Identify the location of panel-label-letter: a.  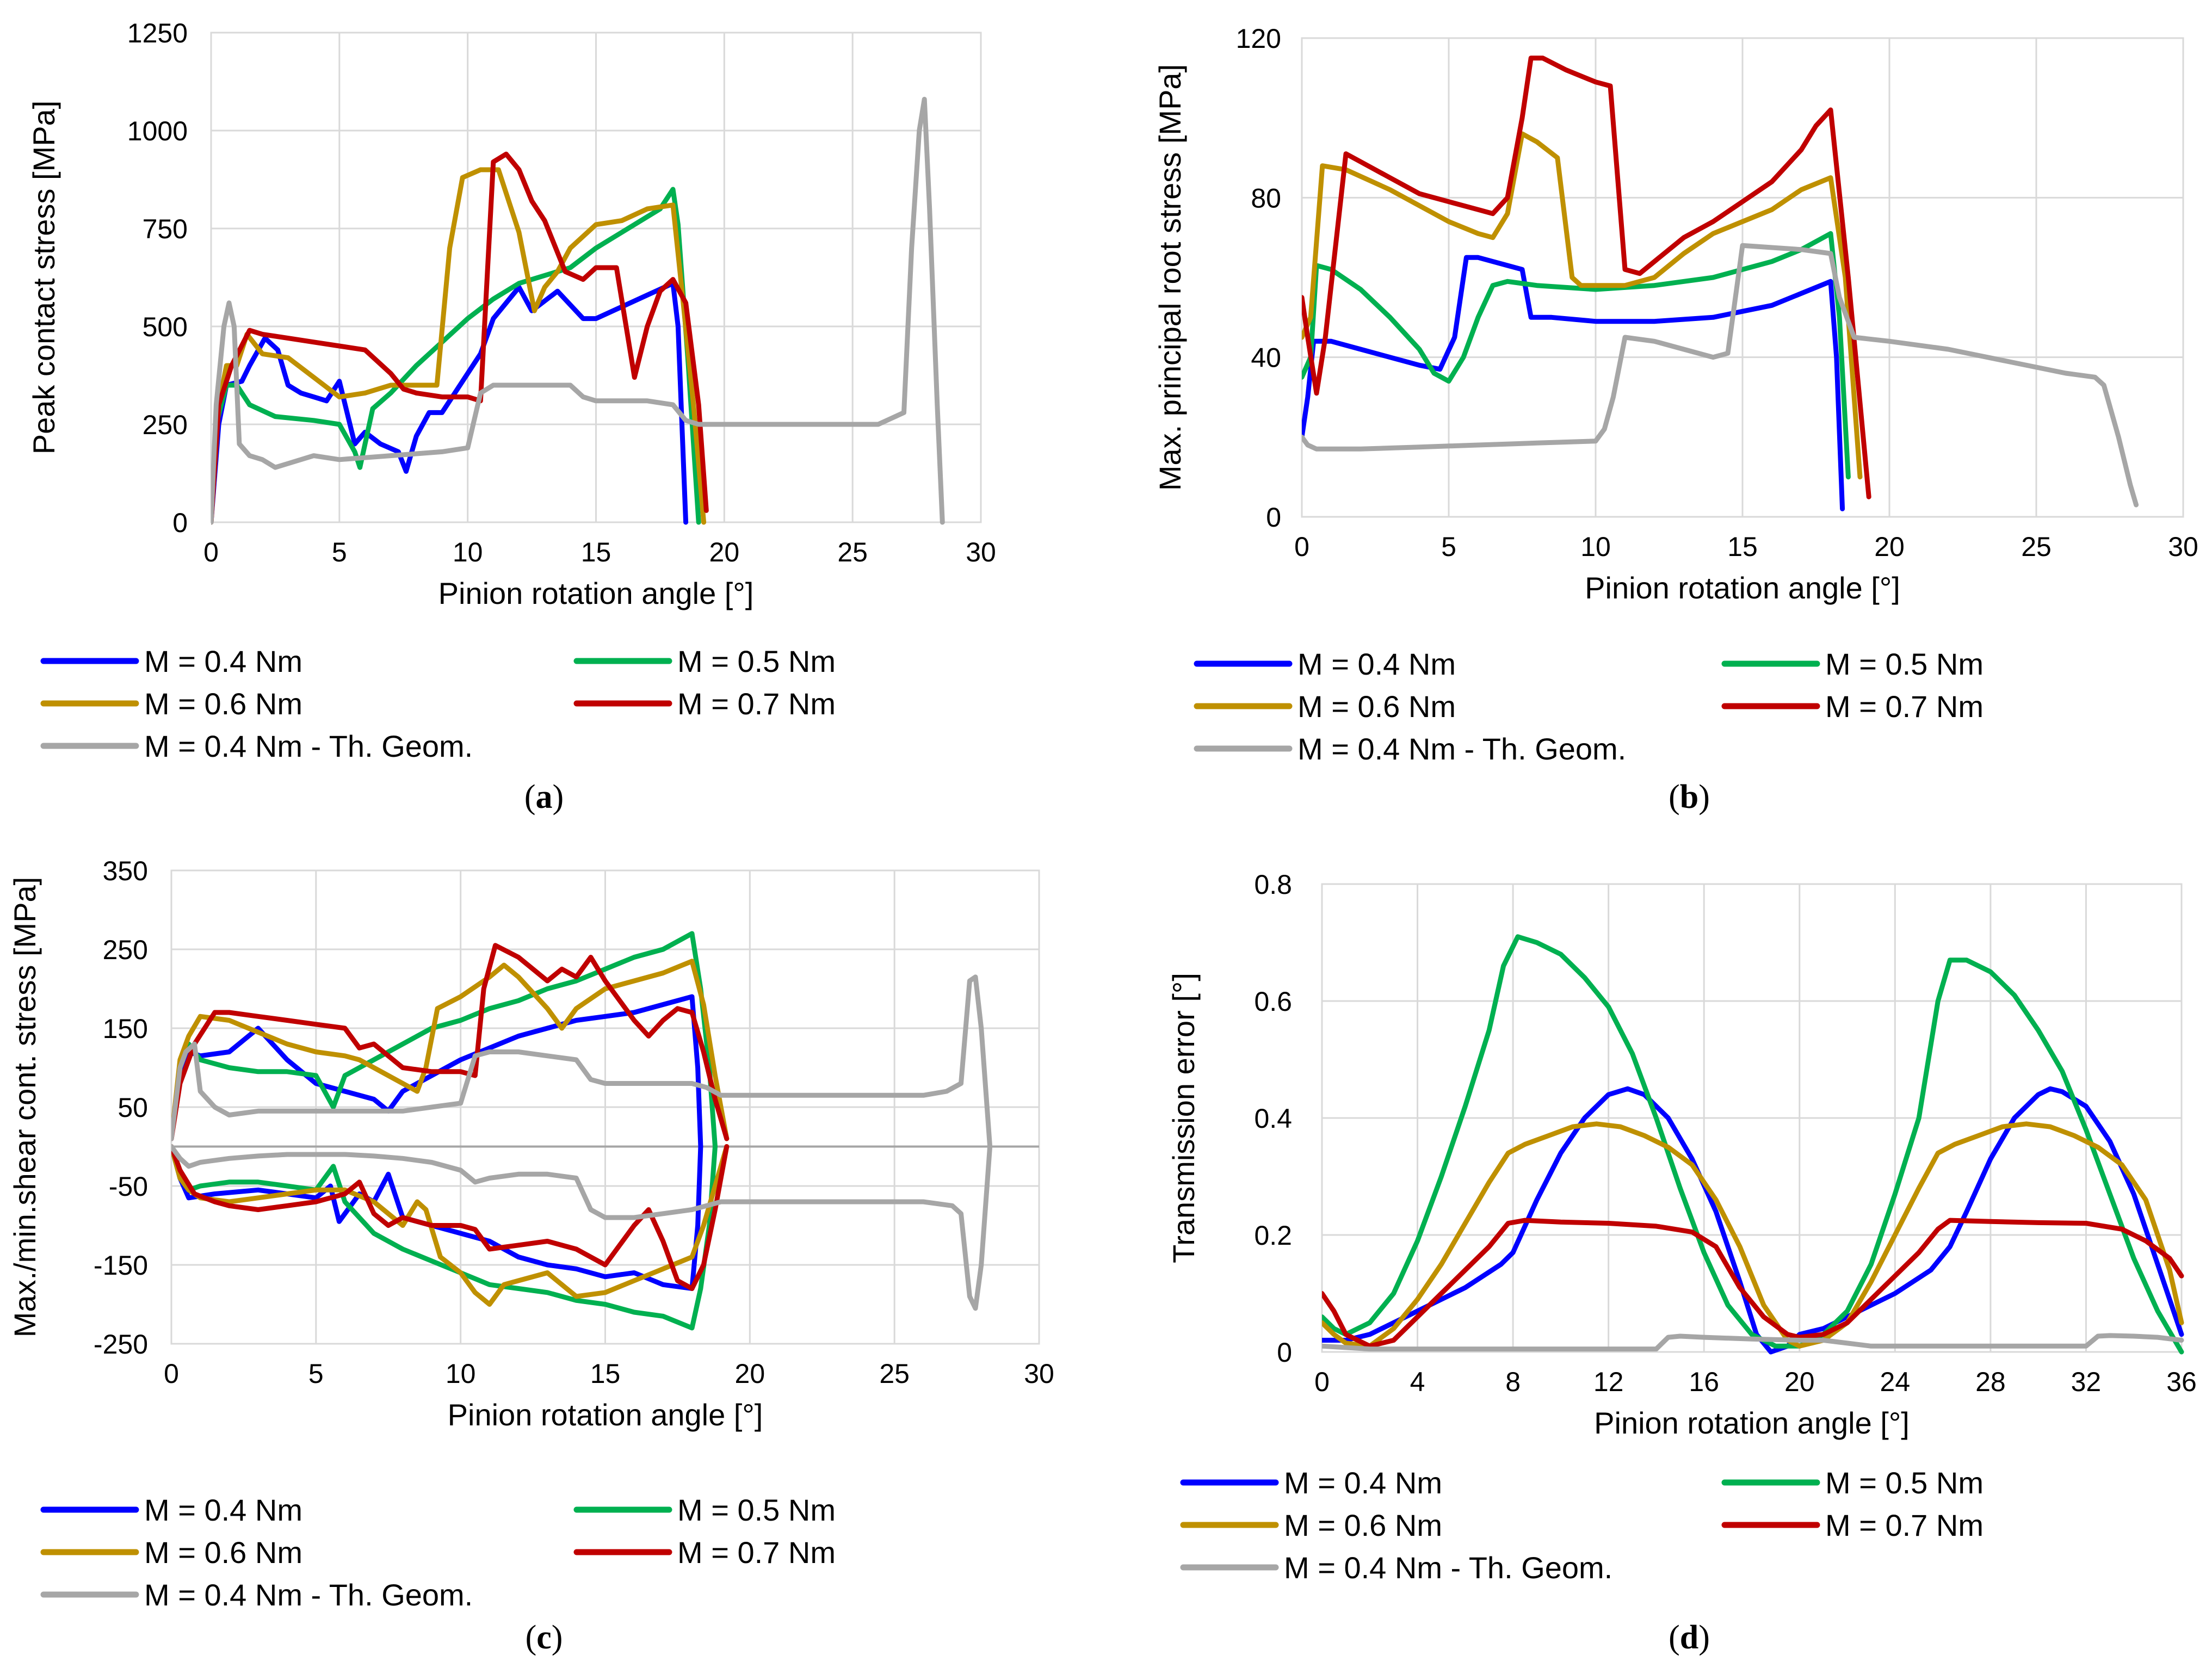
(544, 797).